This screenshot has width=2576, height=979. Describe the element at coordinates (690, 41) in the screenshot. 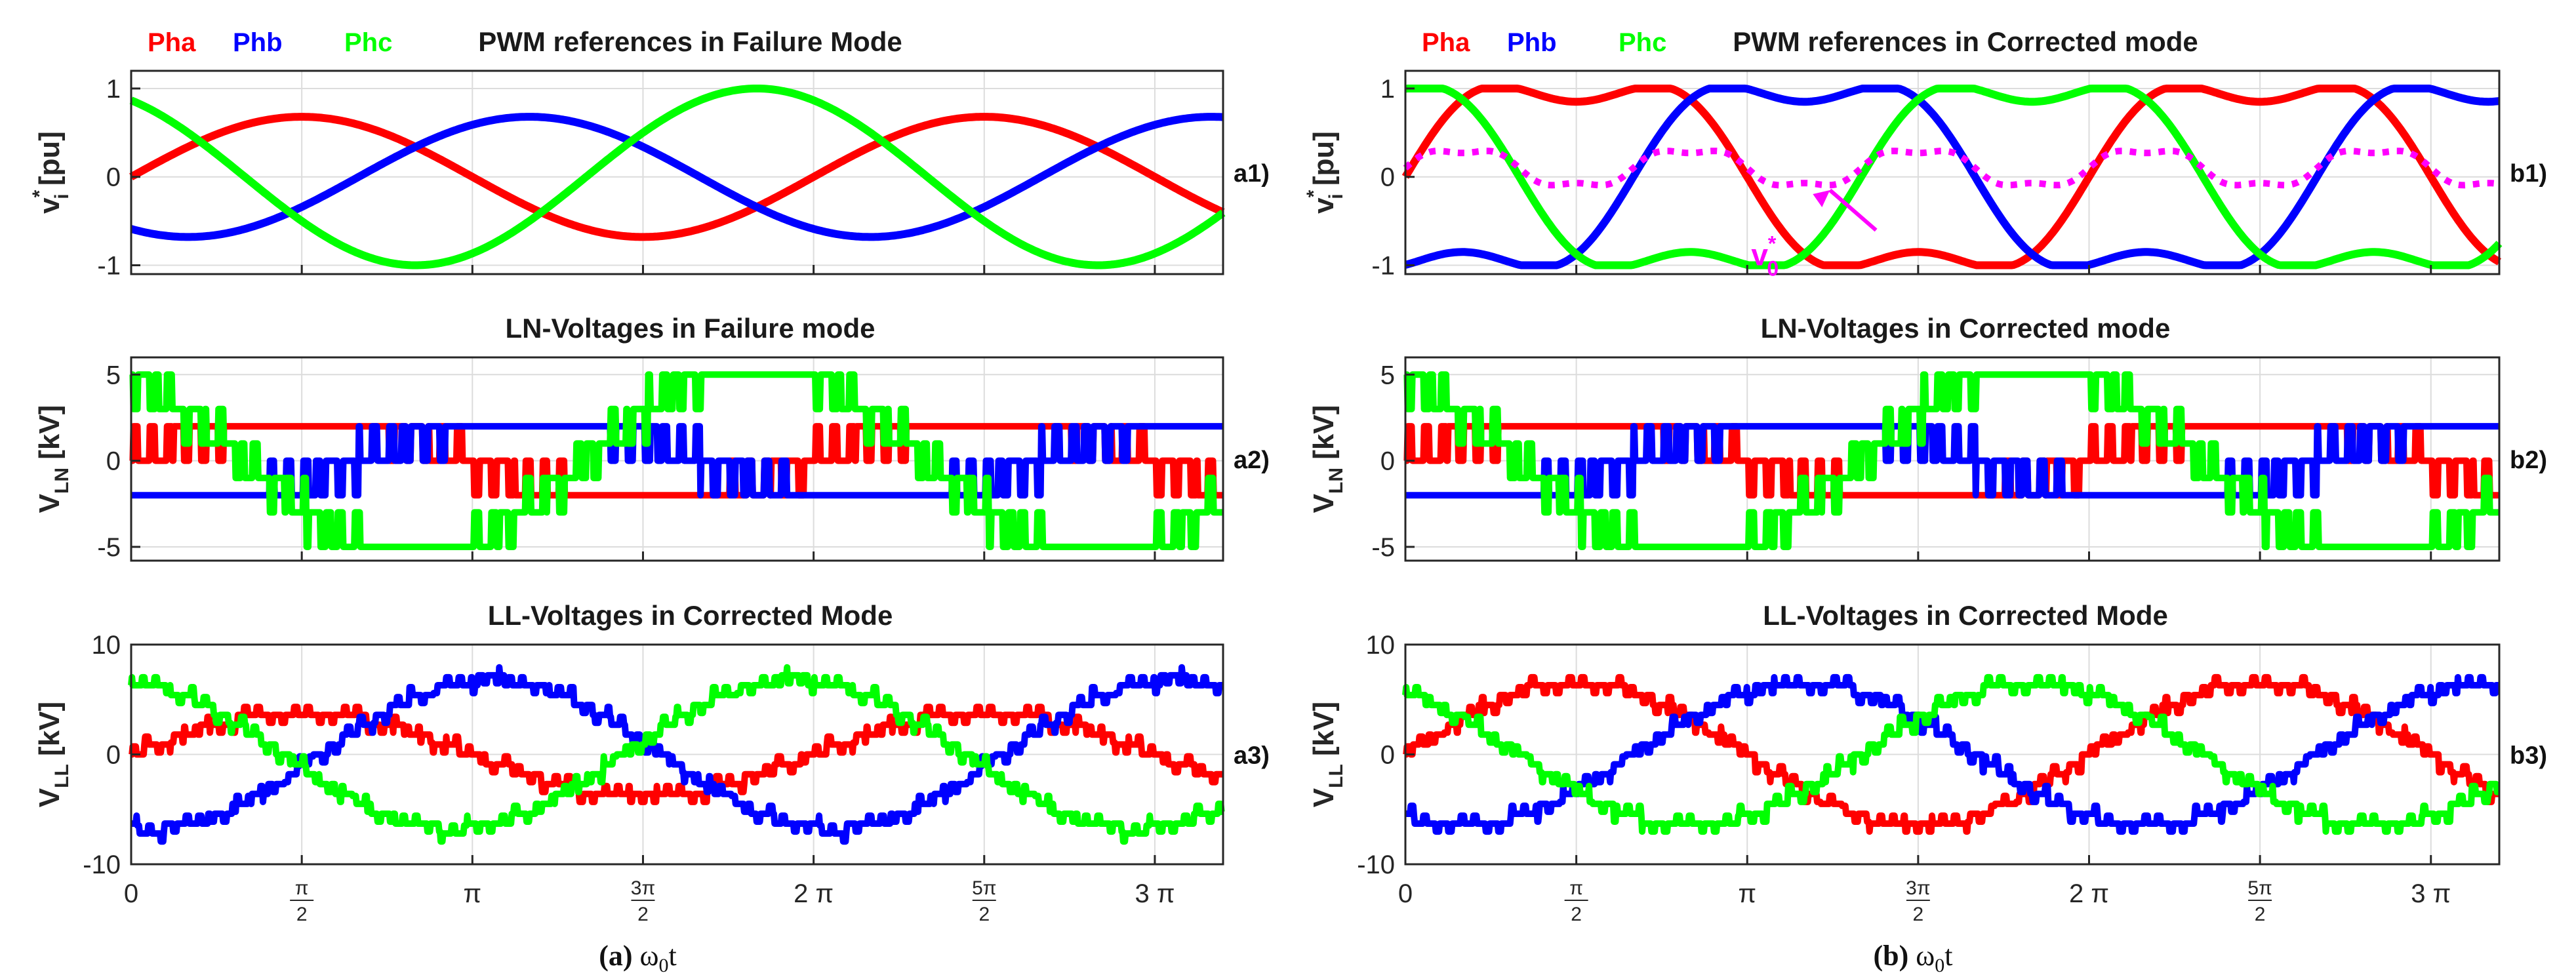

I see `chart-title: PWM references in Failure Mode` at that location.